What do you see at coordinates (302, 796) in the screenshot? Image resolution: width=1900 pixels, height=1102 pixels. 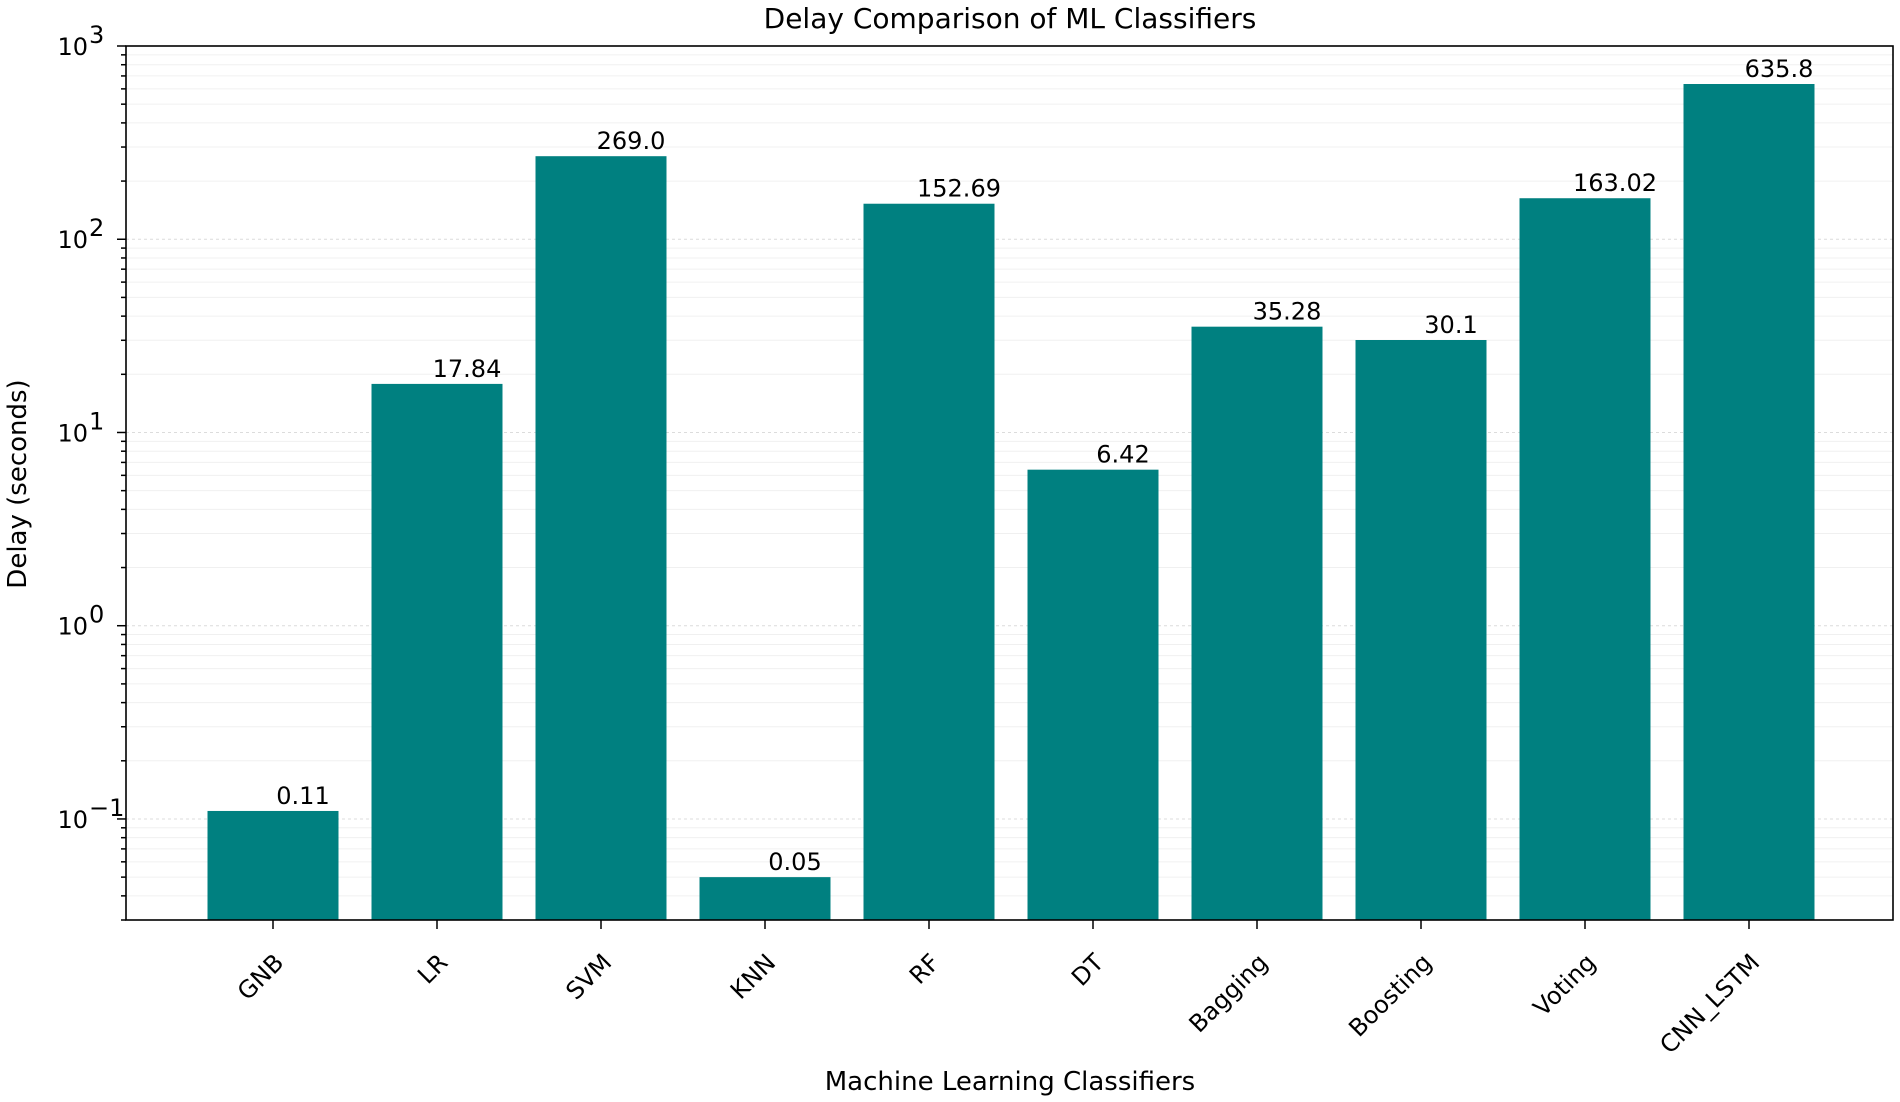 I see `value-label: 0.11` at bounding box center [302, 796].